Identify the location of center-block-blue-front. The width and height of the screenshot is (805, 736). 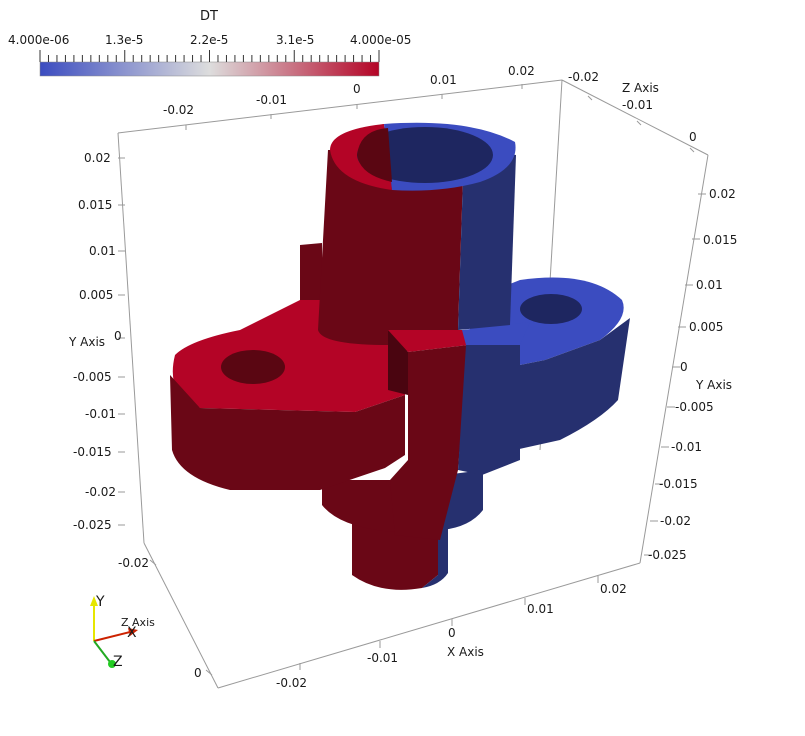
(489, 410).